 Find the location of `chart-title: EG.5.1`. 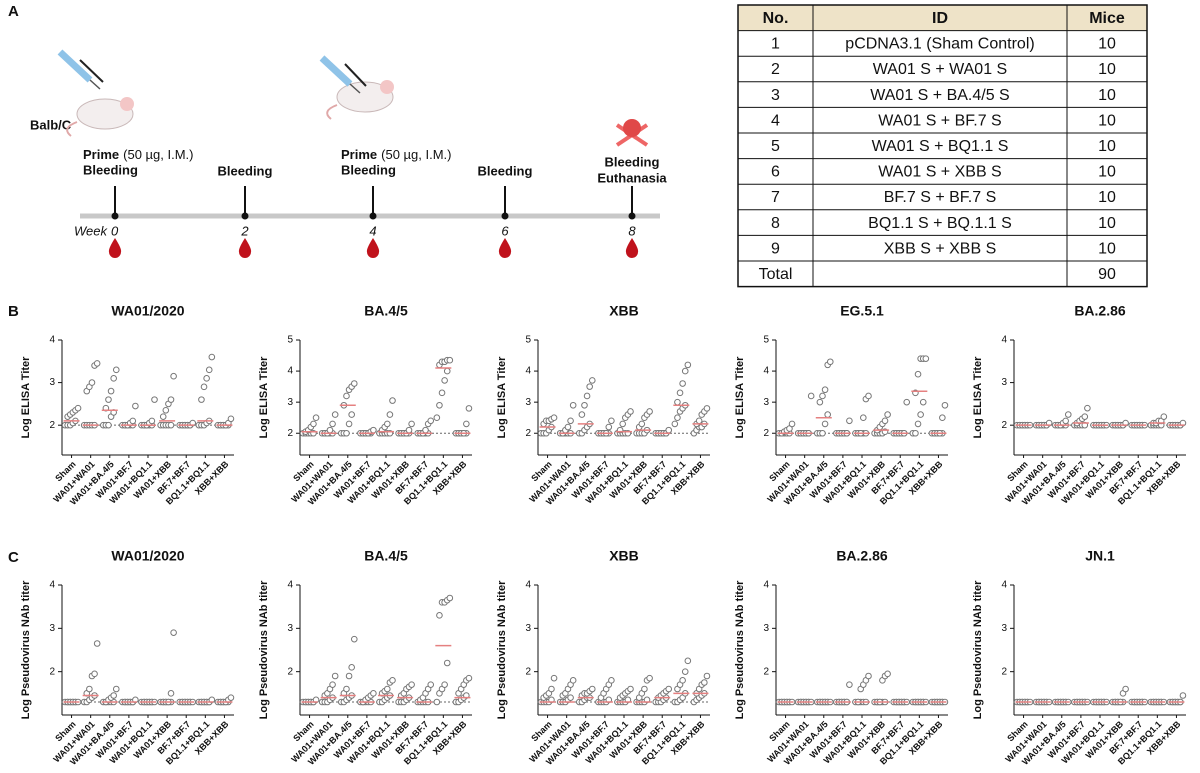

chart-title: EG.5.1 is located at coordinates (862, 311).